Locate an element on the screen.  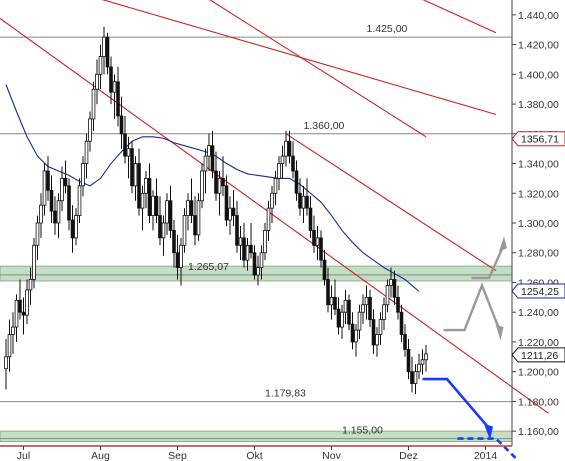
blue-target-arrow is located at coordinates (456, 403).